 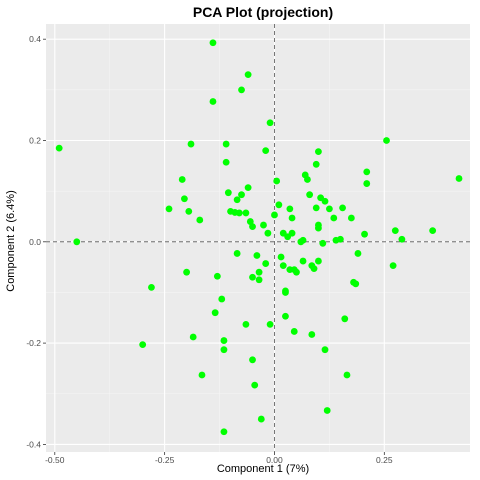 What do you see at coordinates (35, 39) in the screenshot?
I see `y-tick-label: 0.4` at bounding box center [35, 39].